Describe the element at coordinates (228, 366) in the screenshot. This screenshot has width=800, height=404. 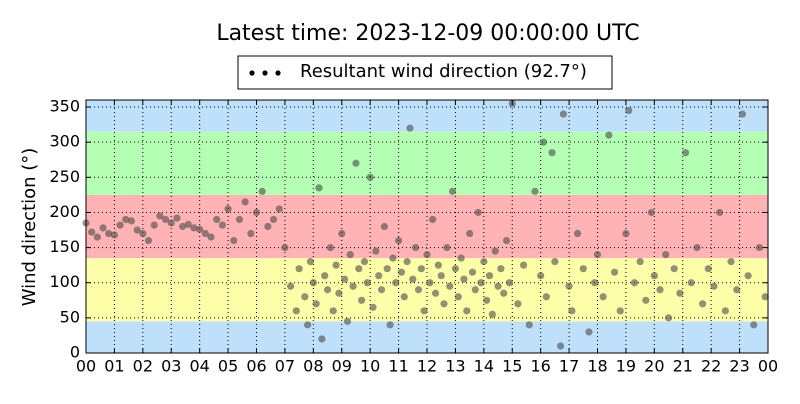
I see `x-tick-label: 05` at that location.